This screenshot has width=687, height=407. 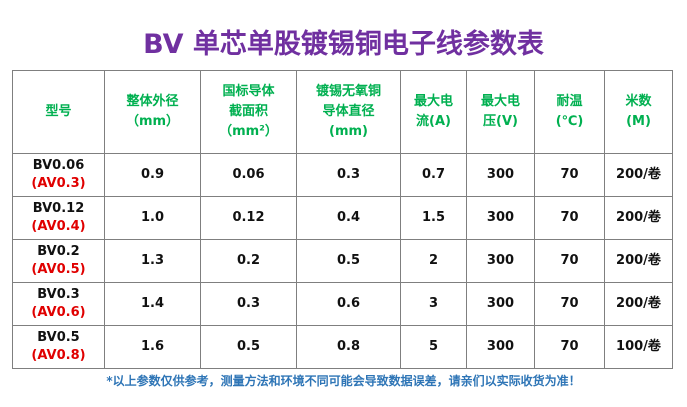 I want to click on header-line: 型号, so click(x=58, y=111).